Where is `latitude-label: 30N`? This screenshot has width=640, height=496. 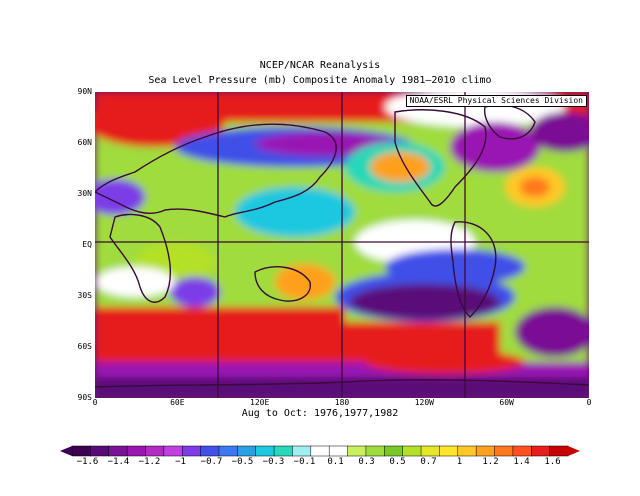
latitude-label: 30N is located at coordinates (84, 193).